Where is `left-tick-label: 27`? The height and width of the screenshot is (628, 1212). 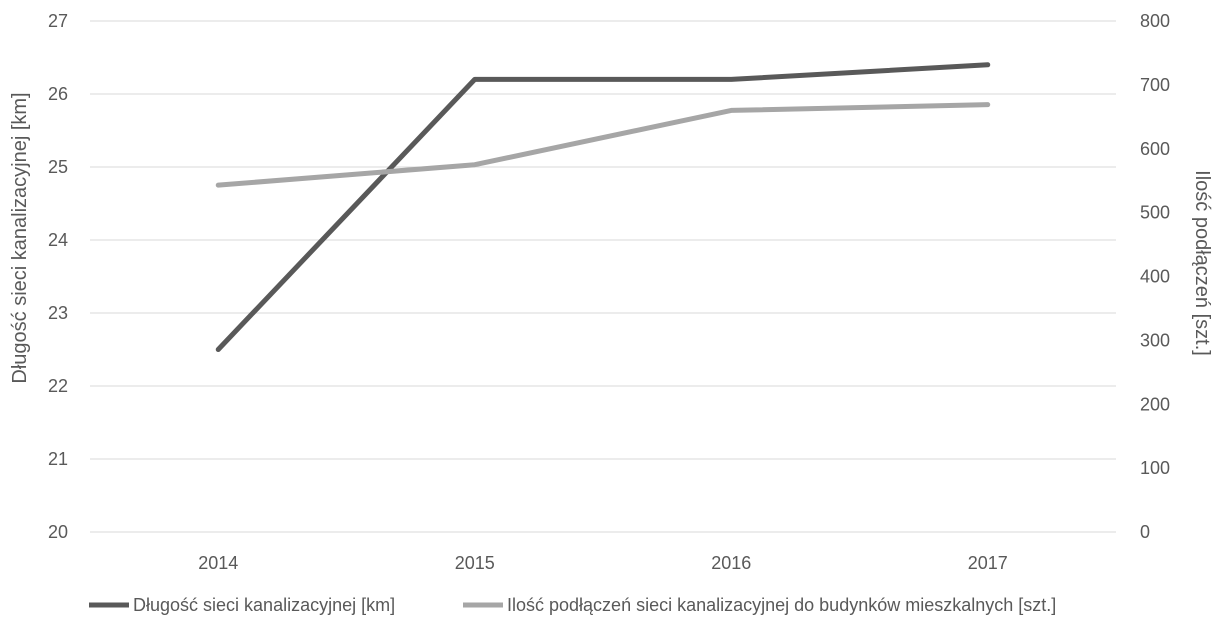 left-tick-label: 27 is located at coordinates (58, 21).